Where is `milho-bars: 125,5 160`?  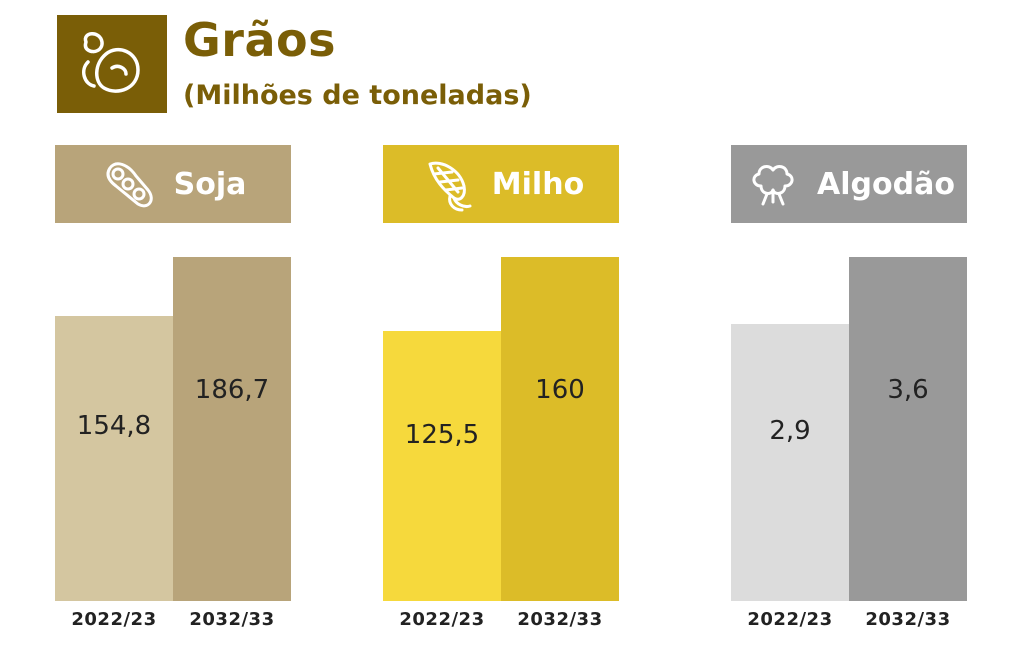 milho-bars: 125,5 160 is located at coordinates (501, 423).